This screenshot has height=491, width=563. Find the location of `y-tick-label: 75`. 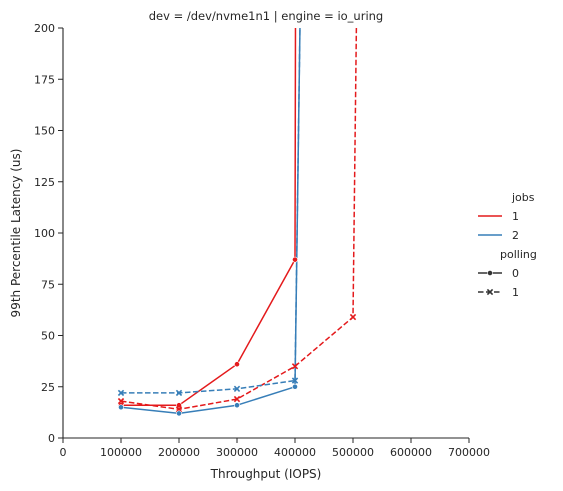

y-tick-label: 75 is located at coordinates (48, 284).